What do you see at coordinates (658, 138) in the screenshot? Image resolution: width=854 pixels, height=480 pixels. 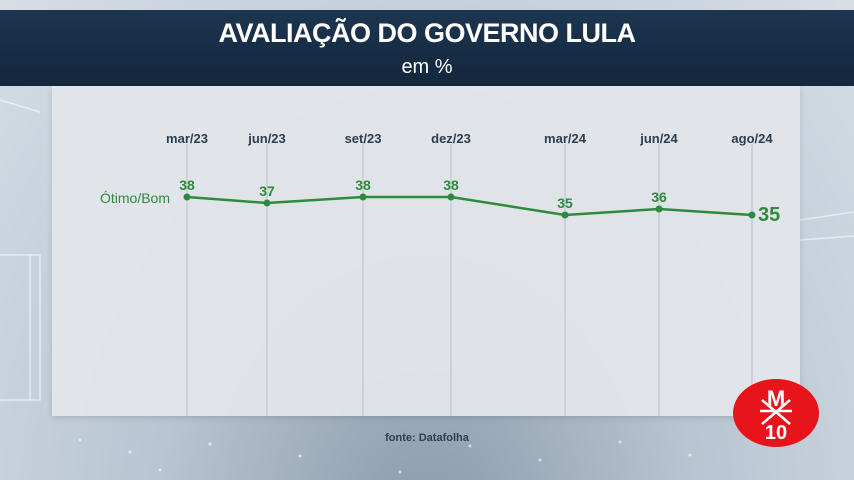 I see `x-tick-label: jun/24` at bounding box center [658, 138].